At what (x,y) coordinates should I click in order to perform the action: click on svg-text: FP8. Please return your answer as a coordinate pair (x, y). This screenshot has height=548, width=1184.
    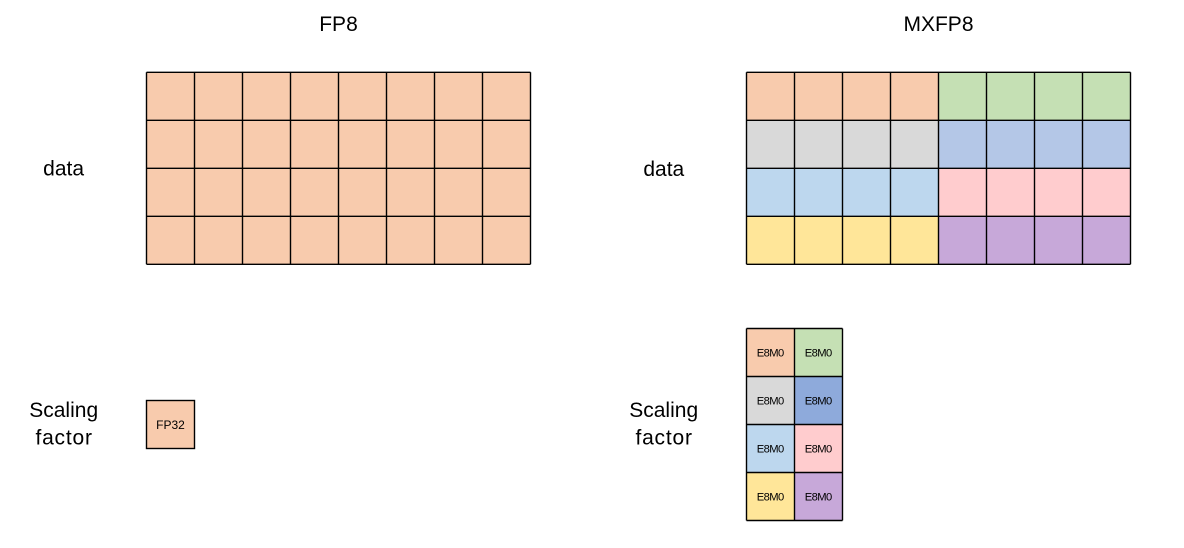
    Looking at the image, I should click on (338, 24).